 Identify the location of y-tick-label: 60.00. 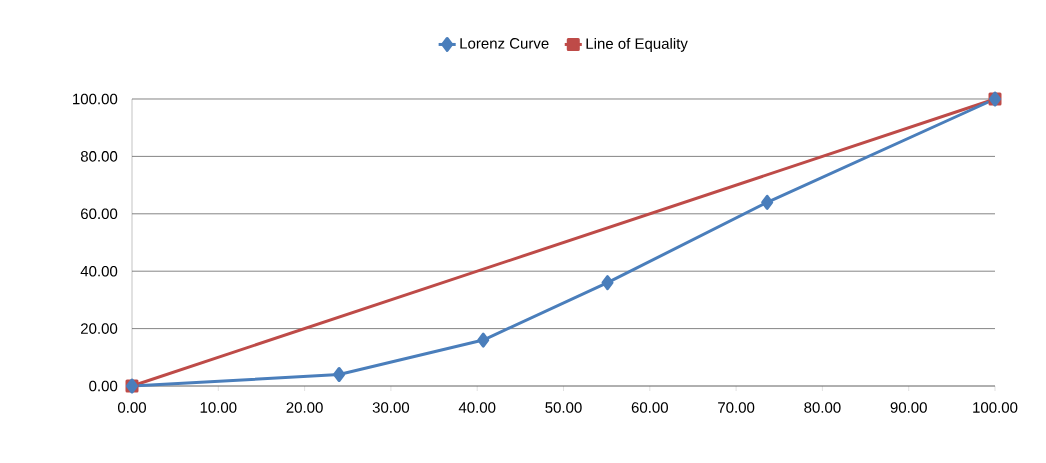
(99, 214).